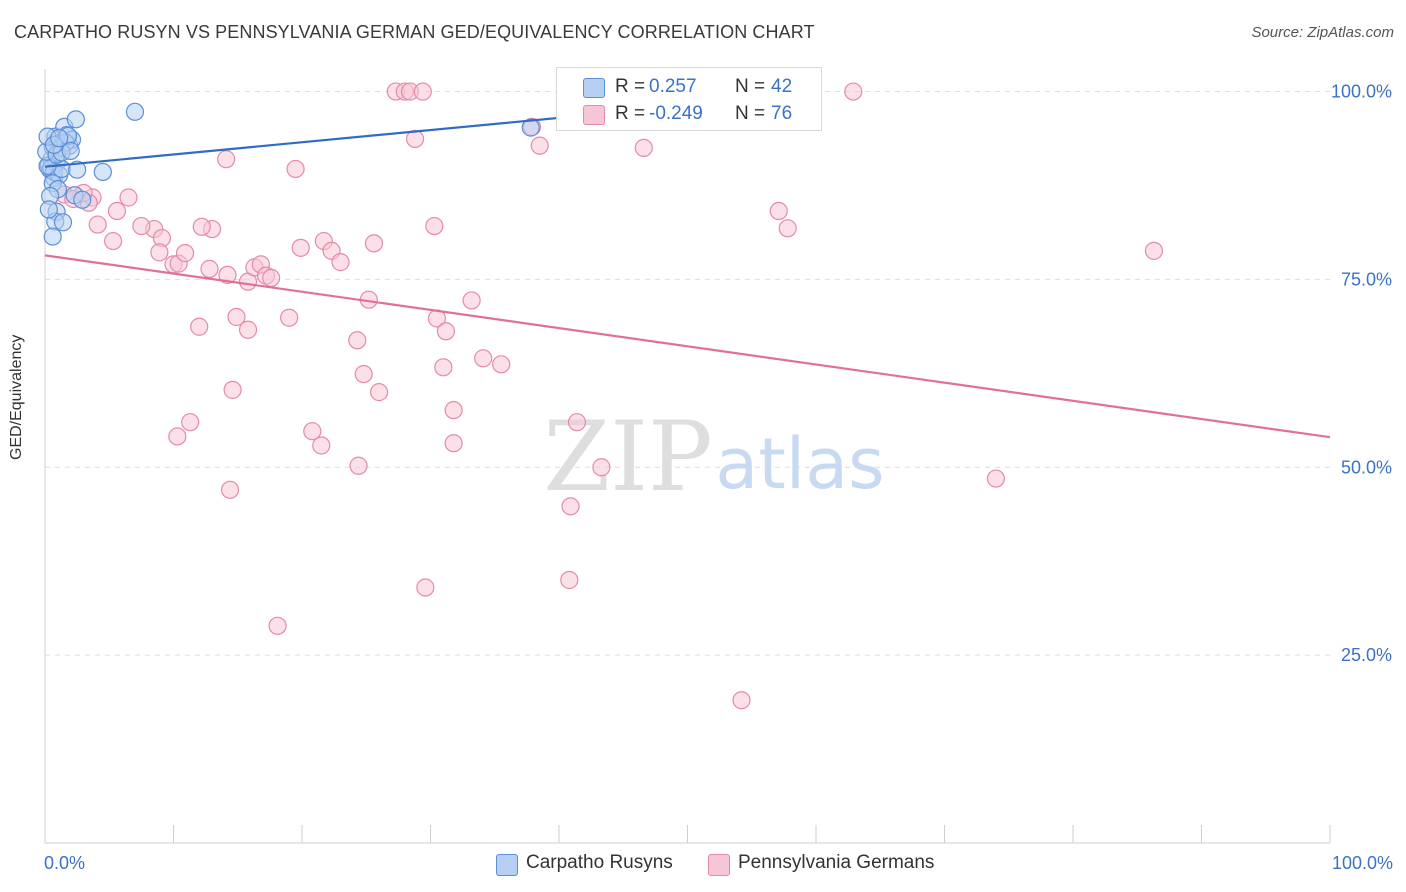  What do you see at coordinates (1361, 92) in the screenshot?
I see `y-tick-label: 100.0%` at bounding box center [1361, 92].